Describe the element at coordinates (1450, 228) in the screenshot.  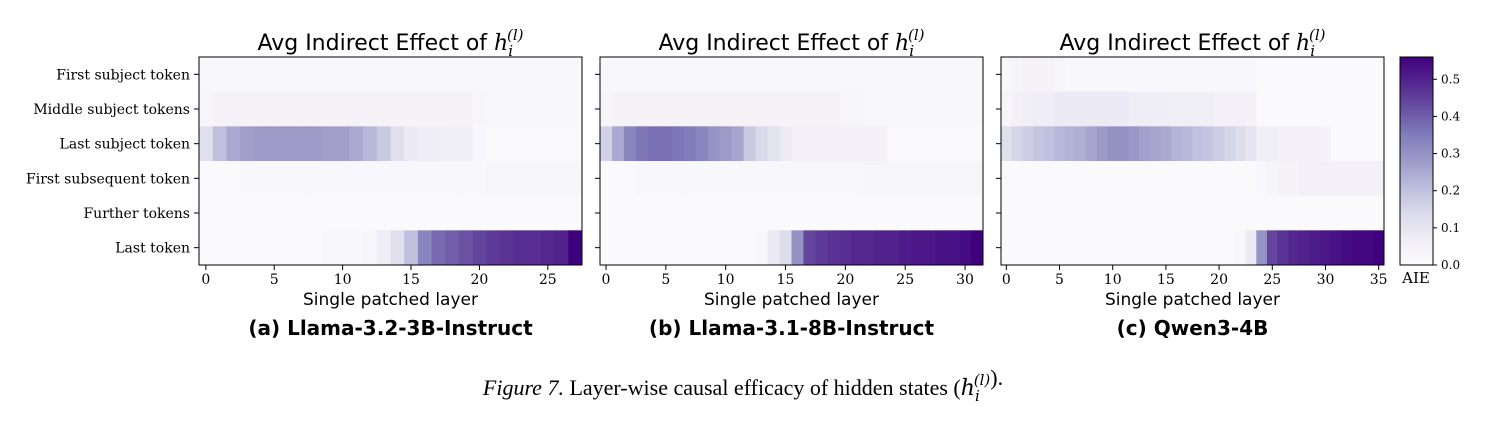
I see `colorbar-tick-label: 0.1` at that location.